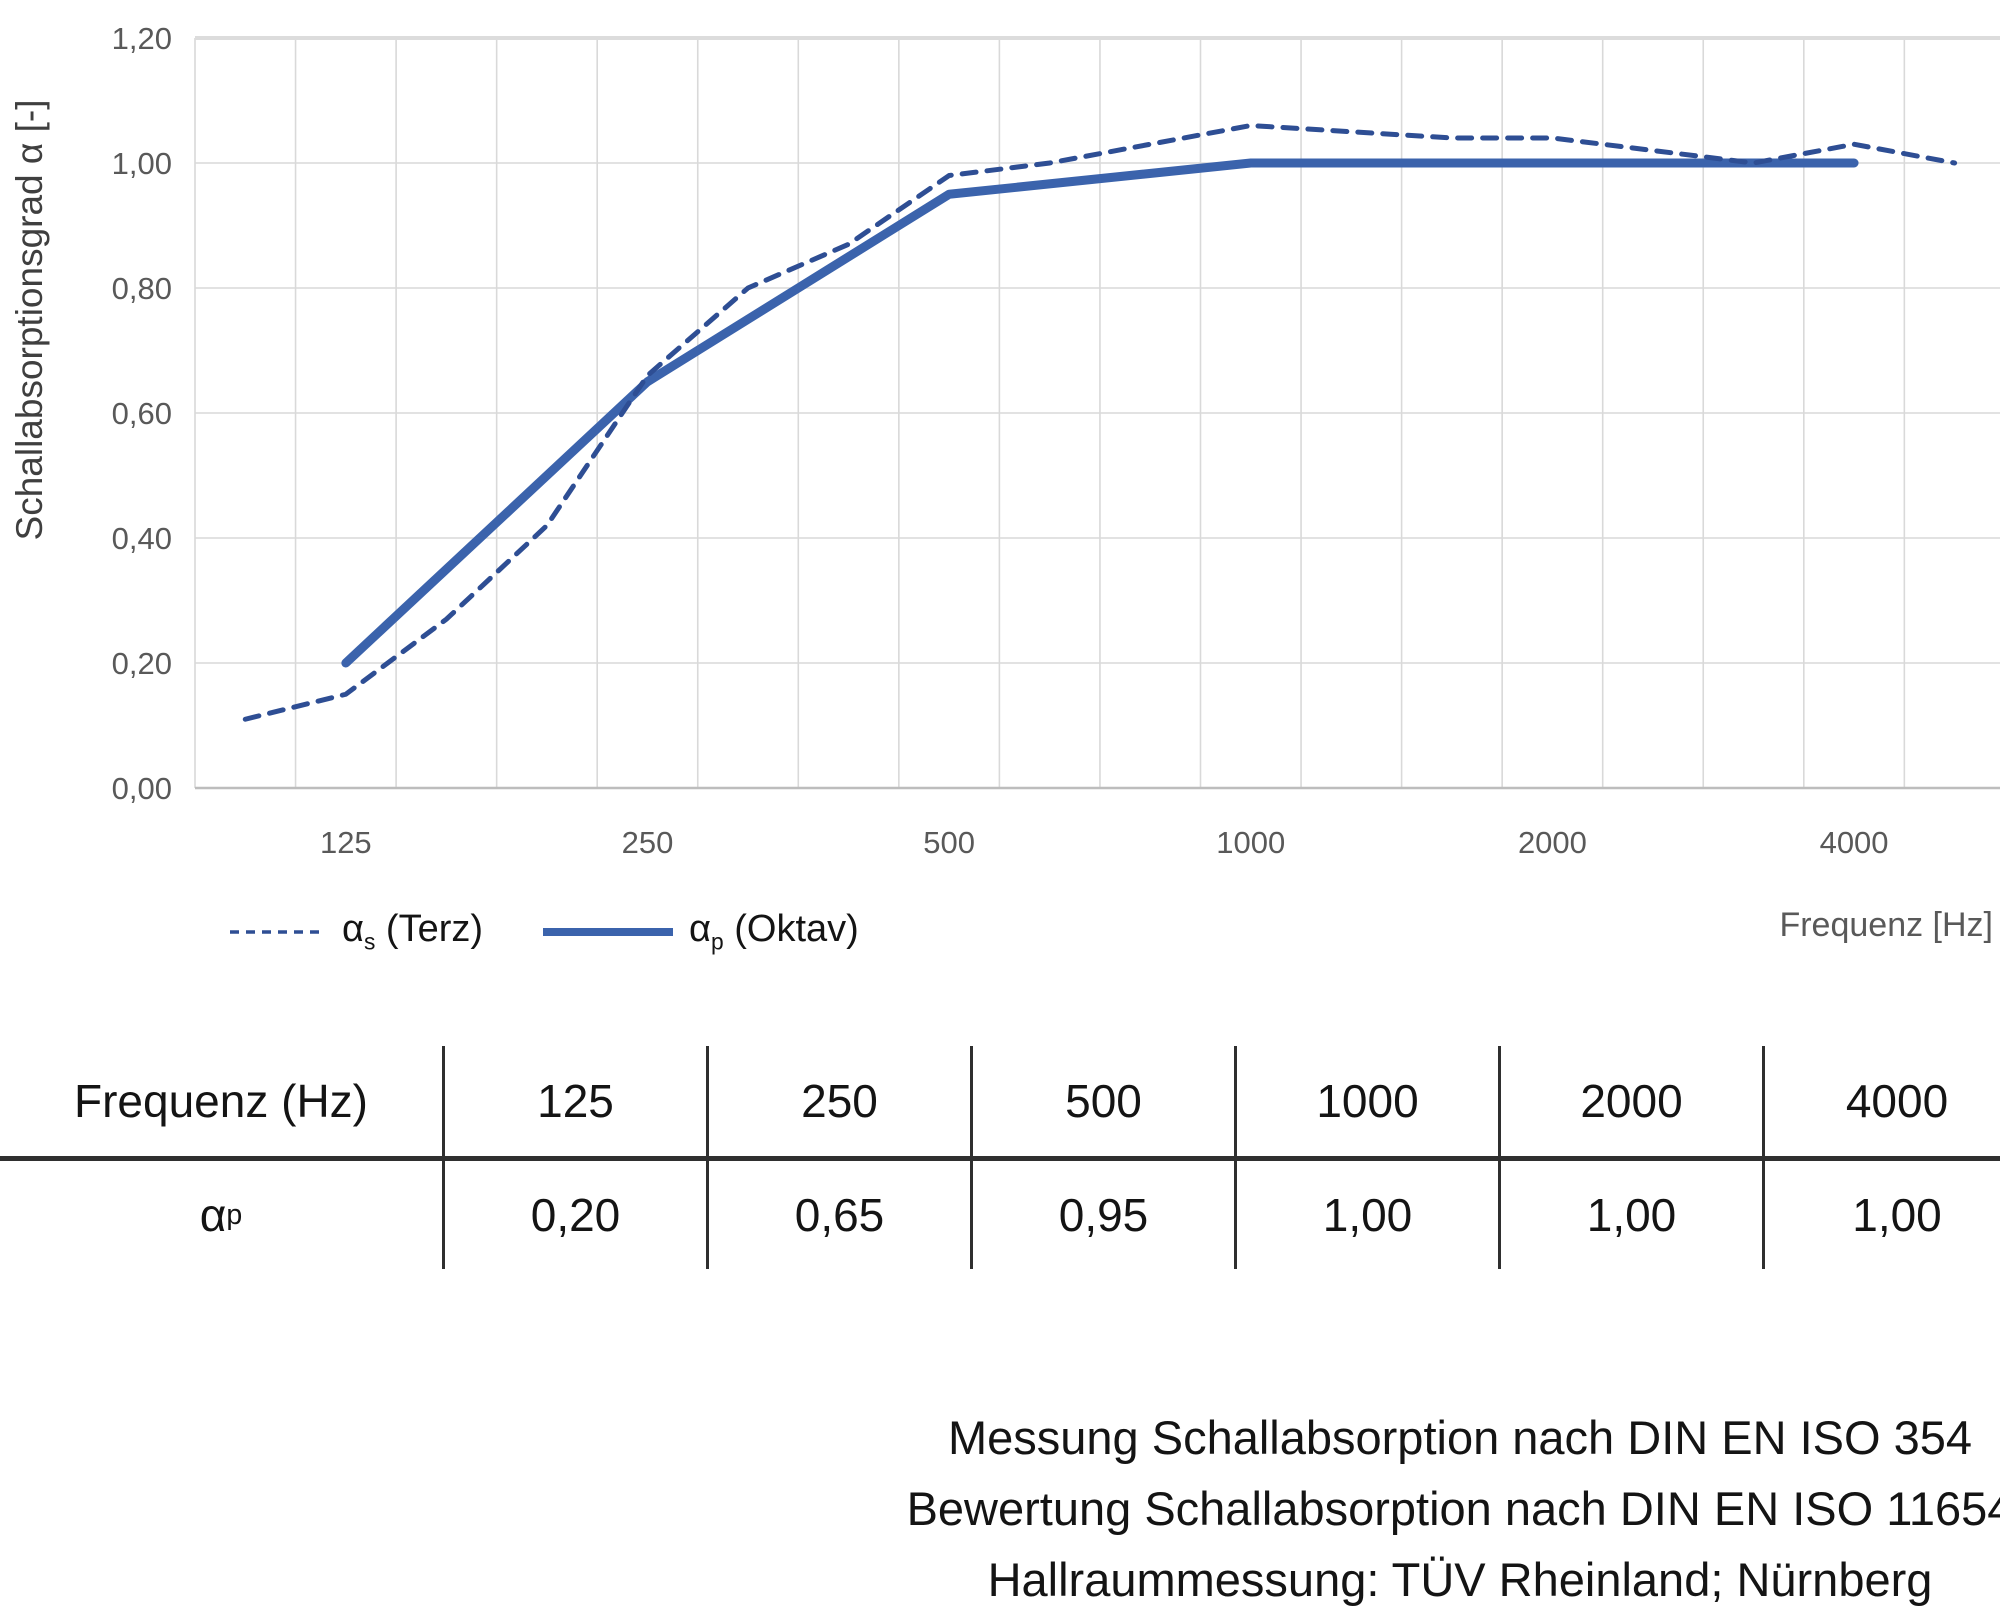 Image resolution: width=2000 pixels, height=1615 pixels. Describe the element at coordinates (278, 932) in the screenshot. I see `dashed-line-sample-icon` at that location.